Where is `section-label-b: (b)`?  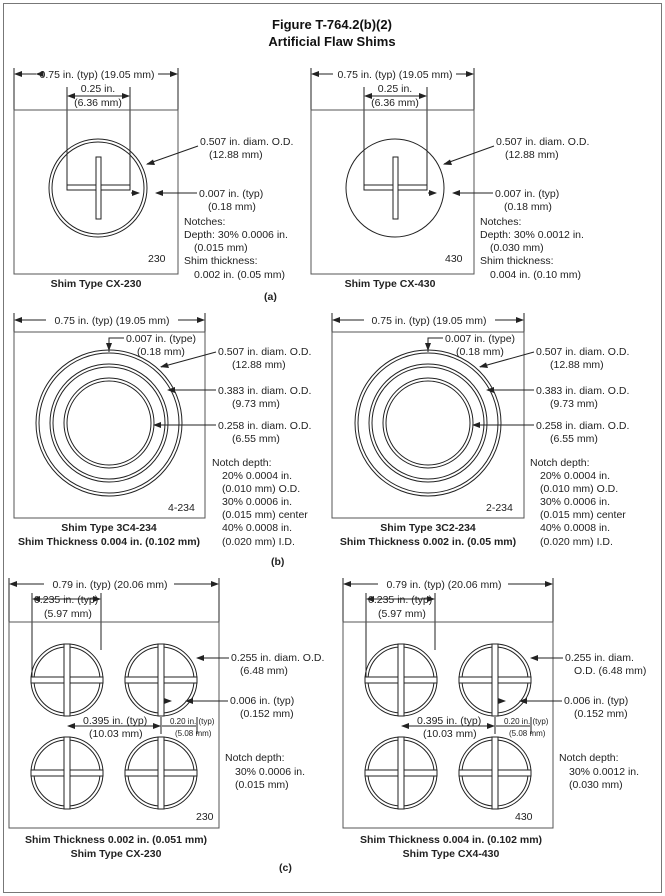 section-label-b: (b) is located at coordinates (277, 562).